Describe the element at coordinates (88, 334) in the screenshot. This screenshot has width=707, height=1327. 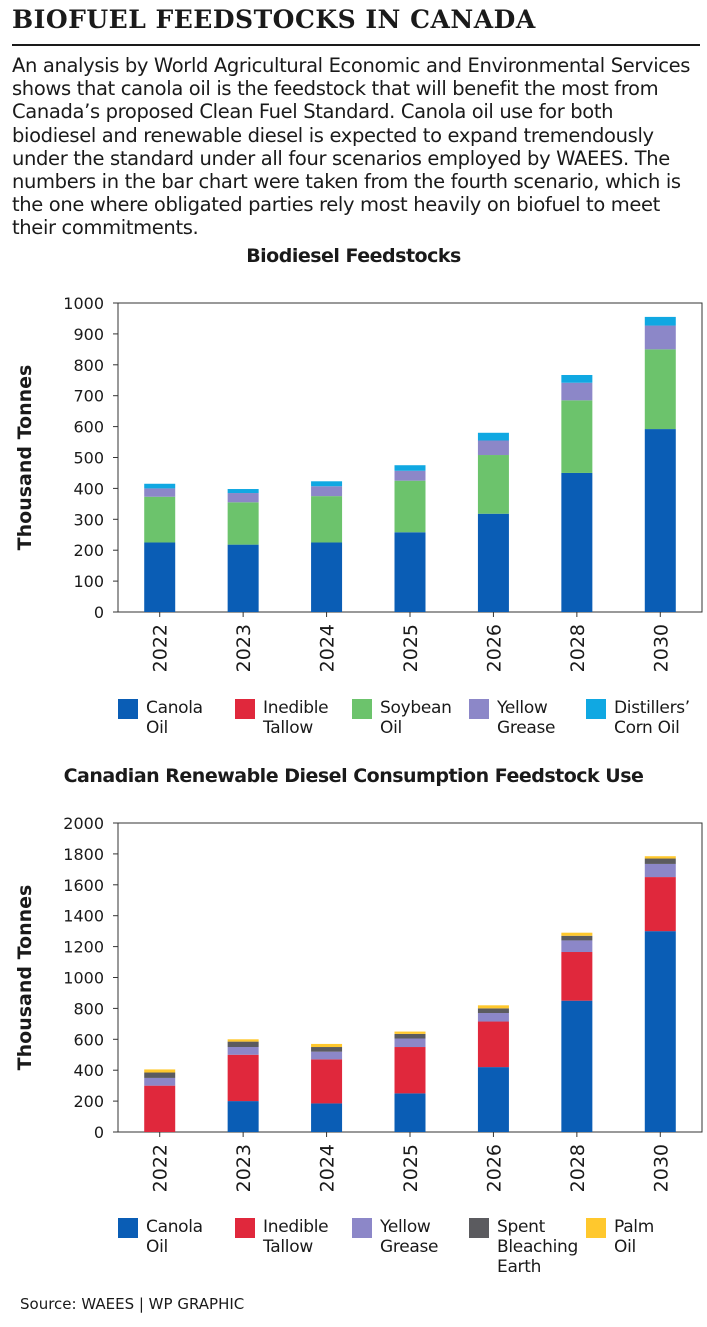
I see `y-tick-label: 900` at that location.